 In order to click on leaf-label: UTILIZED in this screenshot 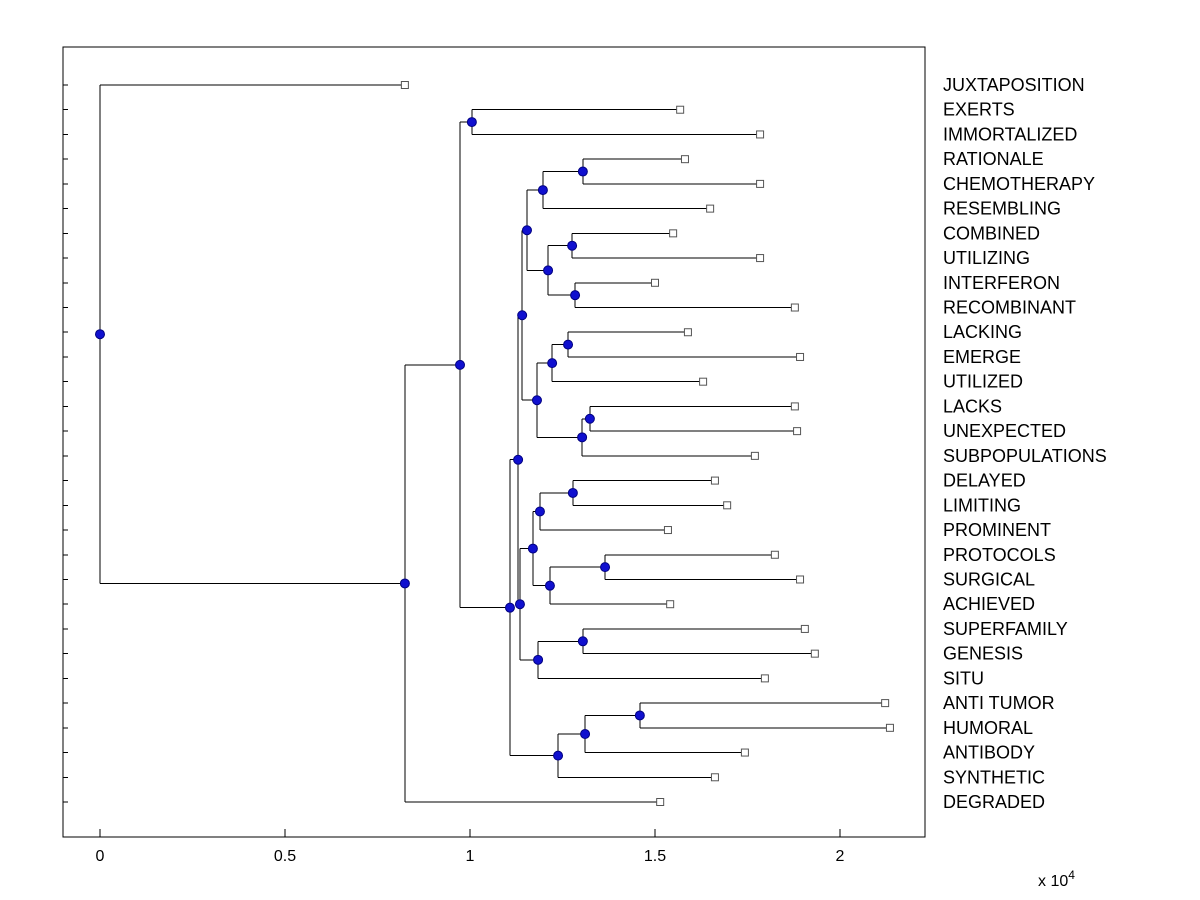, I will do `click(983, 382)`.